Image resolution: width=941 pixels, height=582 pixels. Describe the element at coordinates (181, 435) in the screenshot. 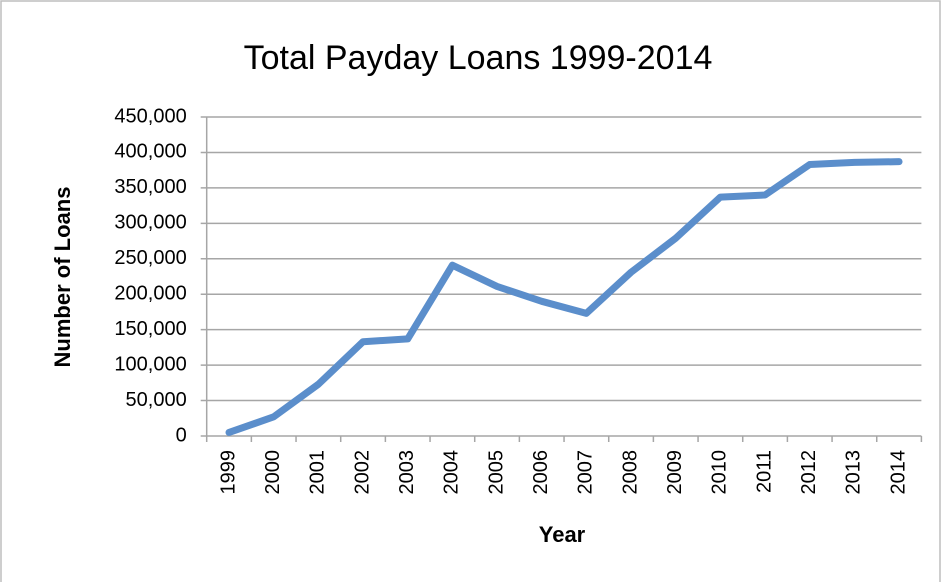

I see `y-tick-label: 0` at that location.